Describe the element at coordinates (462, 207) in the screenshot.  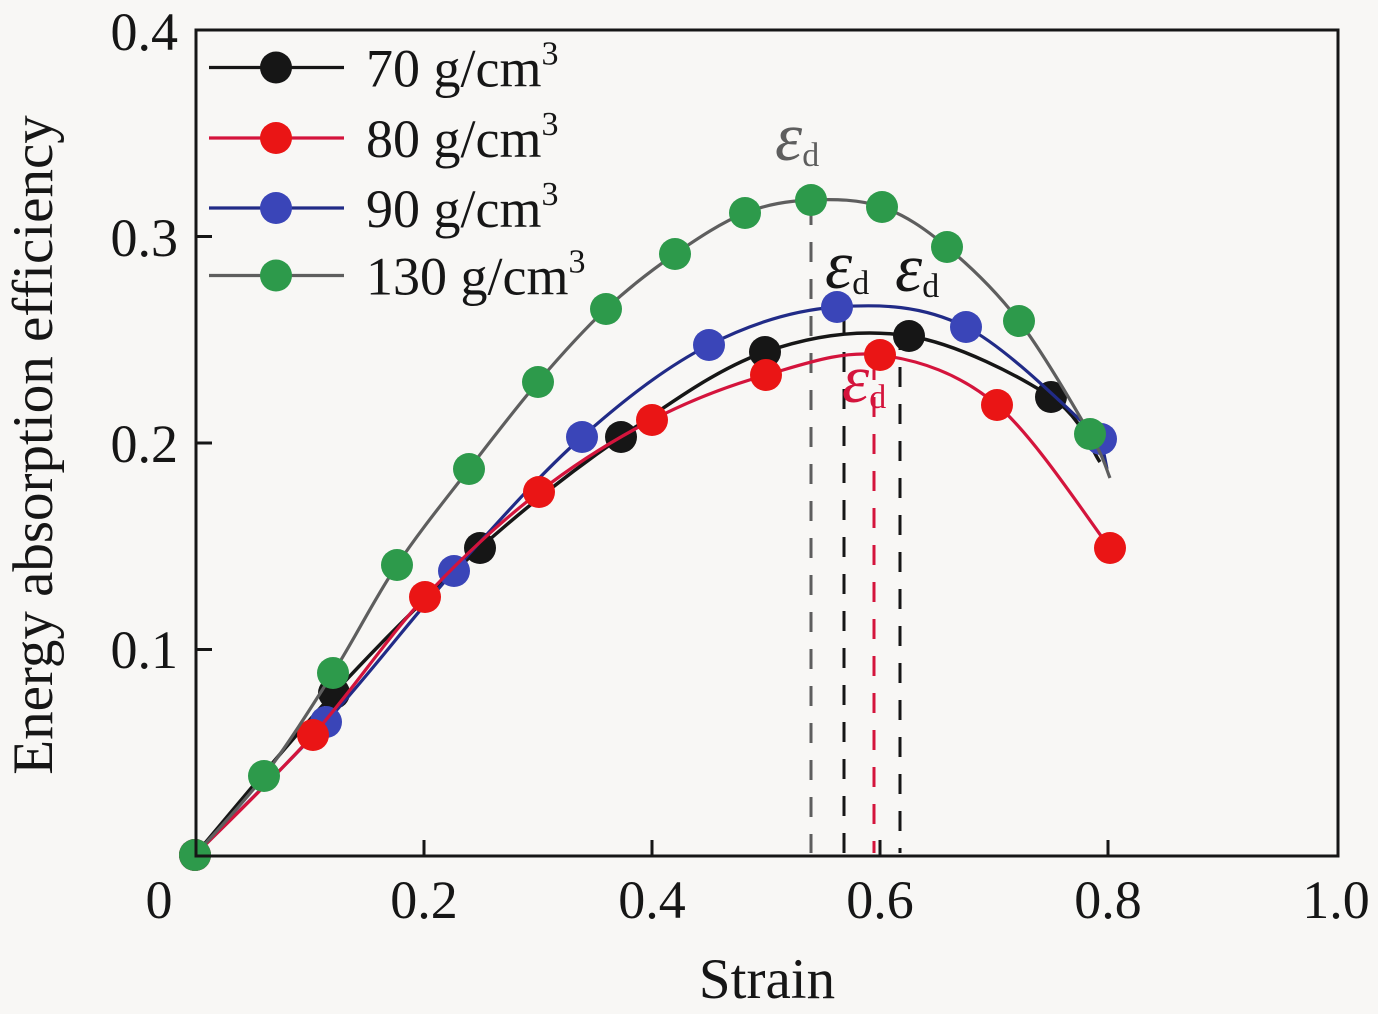
I see `svg-text: 90 g/cm3` at that location.